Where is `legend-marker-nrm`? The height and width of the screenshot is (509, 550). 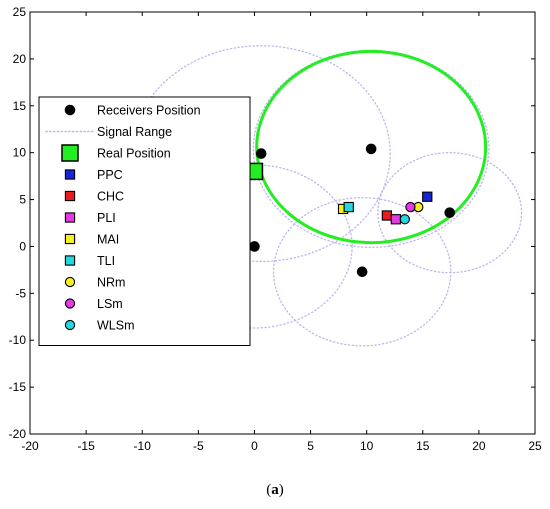
legend-marker-nrm is located at coordinates (70, 282).